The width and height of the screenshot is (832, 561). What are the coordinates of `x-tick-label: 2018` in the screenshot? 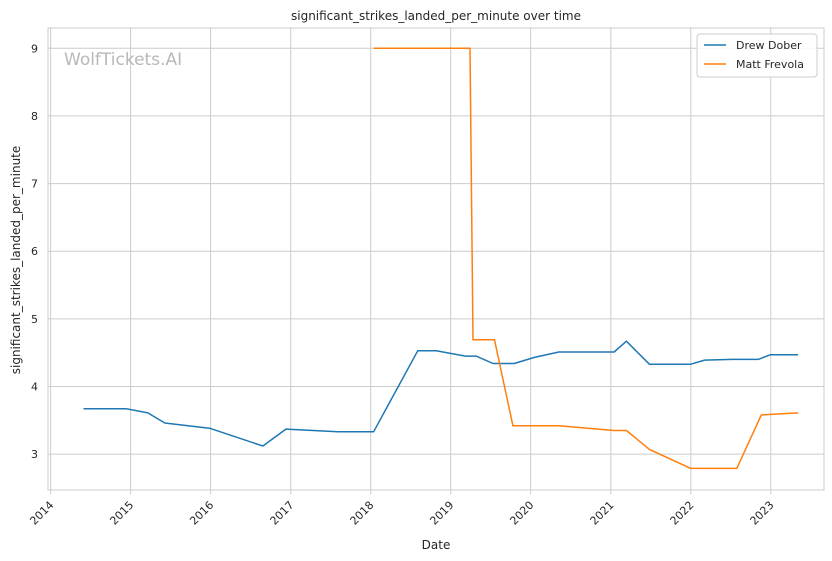 It's located at (361, 513).